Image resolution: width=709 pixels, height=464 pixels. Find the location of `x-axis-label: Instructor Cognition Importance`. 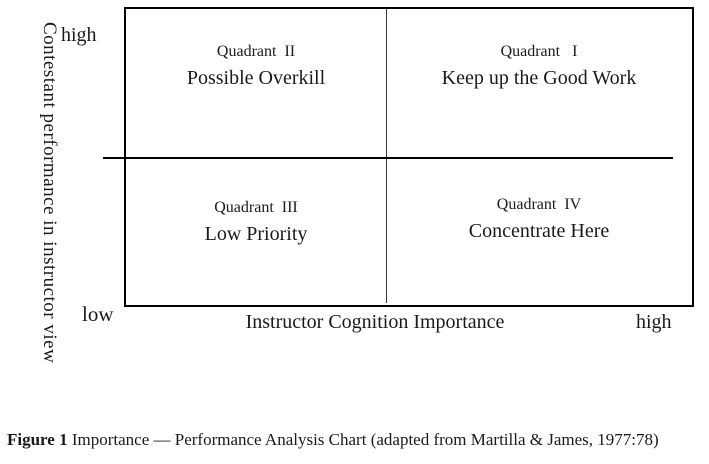

x-axis-label: Instructor Cognition Importance is located at coordinates (375, 322).